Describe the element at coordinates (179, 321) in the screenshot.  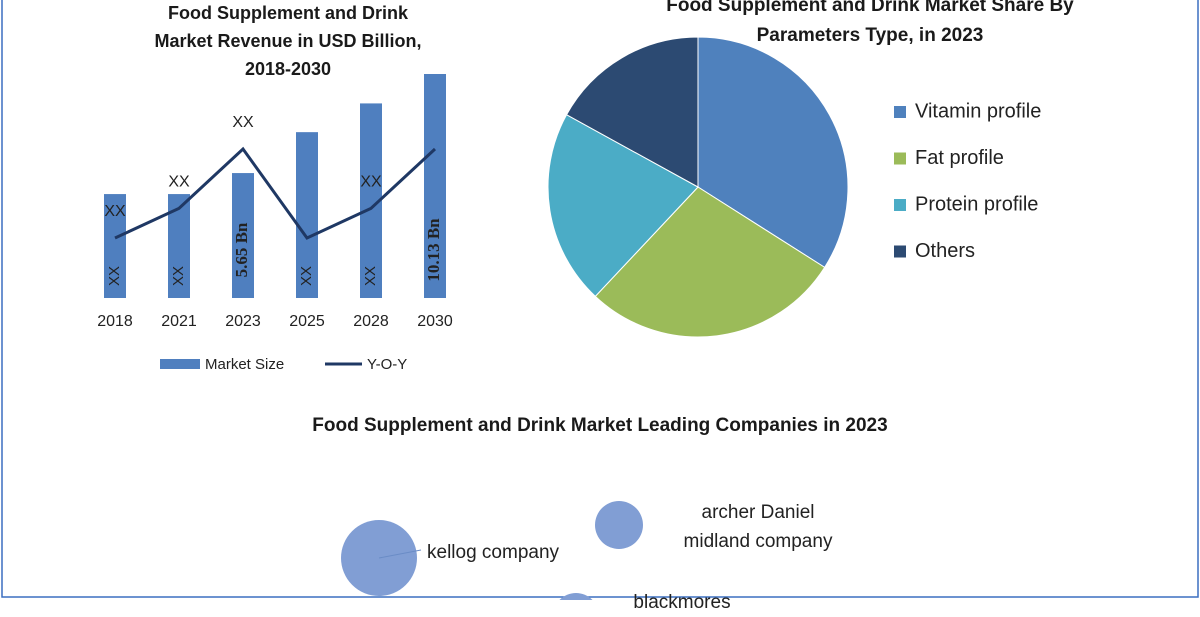
I see `x-tick-label: 2021` at that location.